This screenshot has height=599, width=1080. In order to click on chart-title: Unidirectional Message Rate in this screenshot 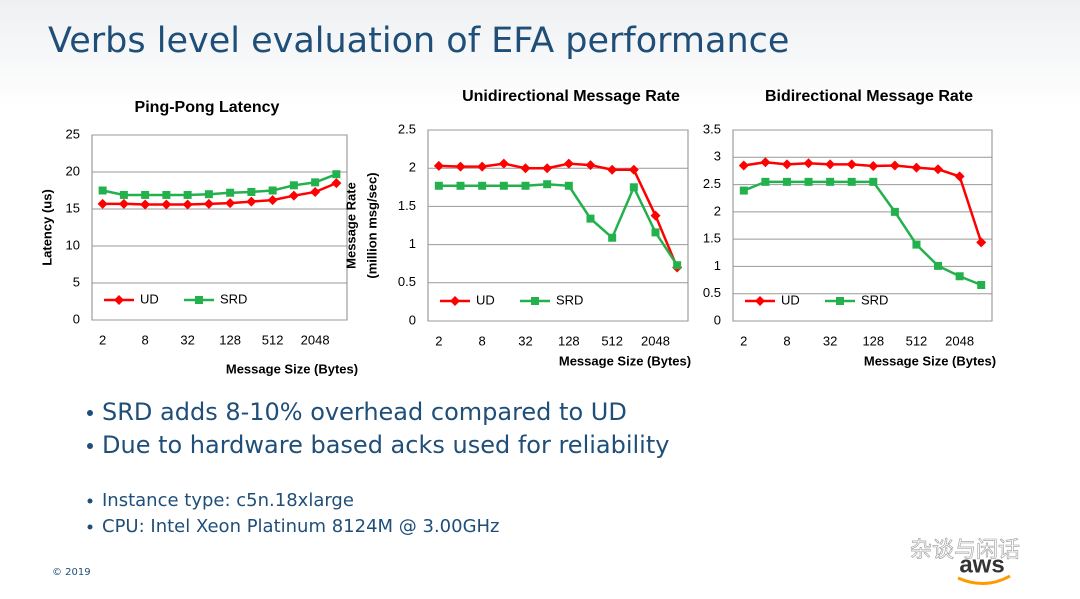, I will do `click(571, 96)`.